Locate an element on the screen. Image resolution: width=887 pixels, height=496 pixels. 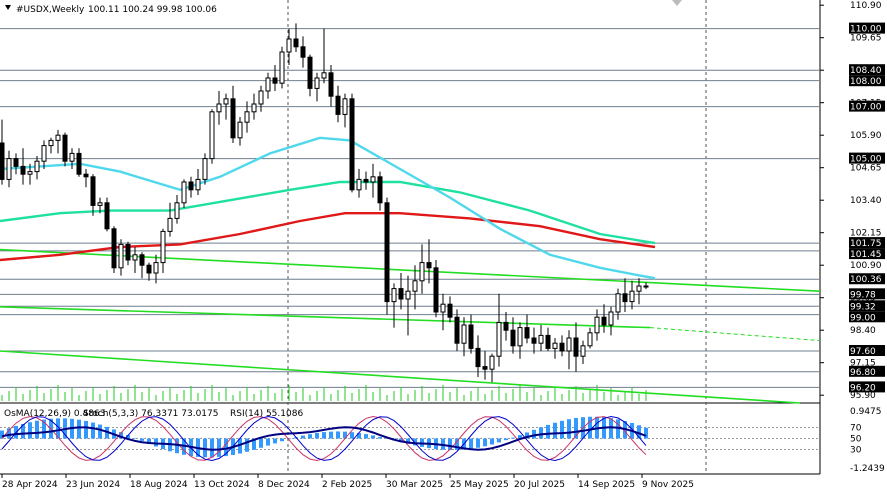
price-tick-label: 97.15 is located at coordinates (863, 364).